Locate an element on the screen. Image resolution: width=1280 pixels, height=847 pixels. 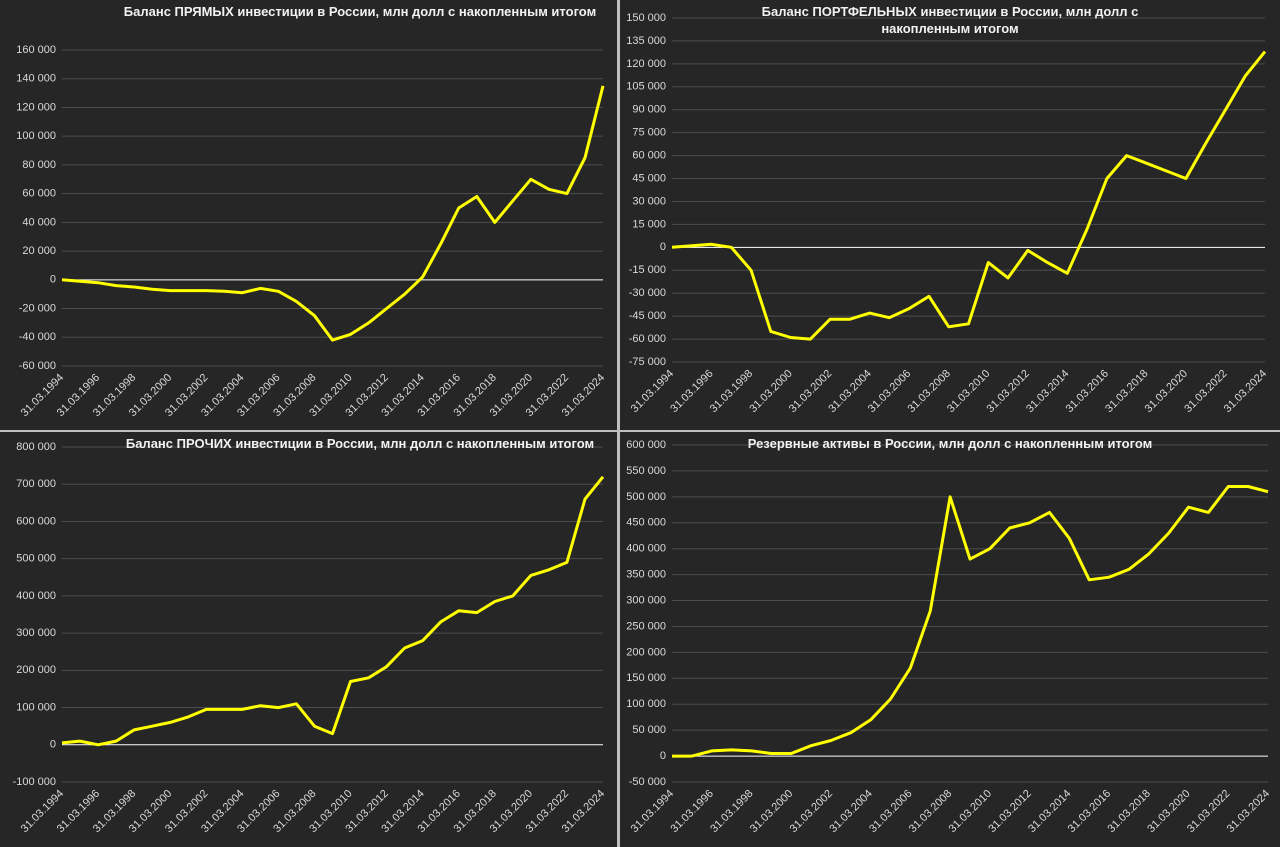
y-tick-label: -20 000 is located at coordinates (37, 308).